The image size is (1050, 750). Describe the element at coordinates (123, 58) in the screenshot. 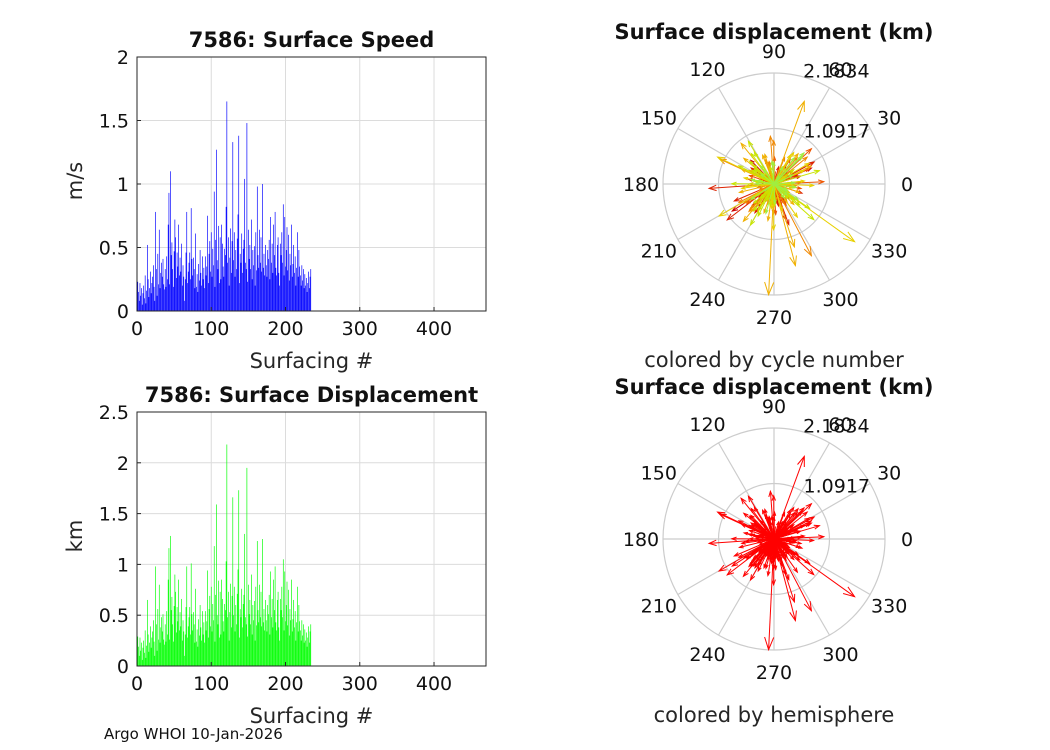

I see `y-tick-label: 2` at that location.